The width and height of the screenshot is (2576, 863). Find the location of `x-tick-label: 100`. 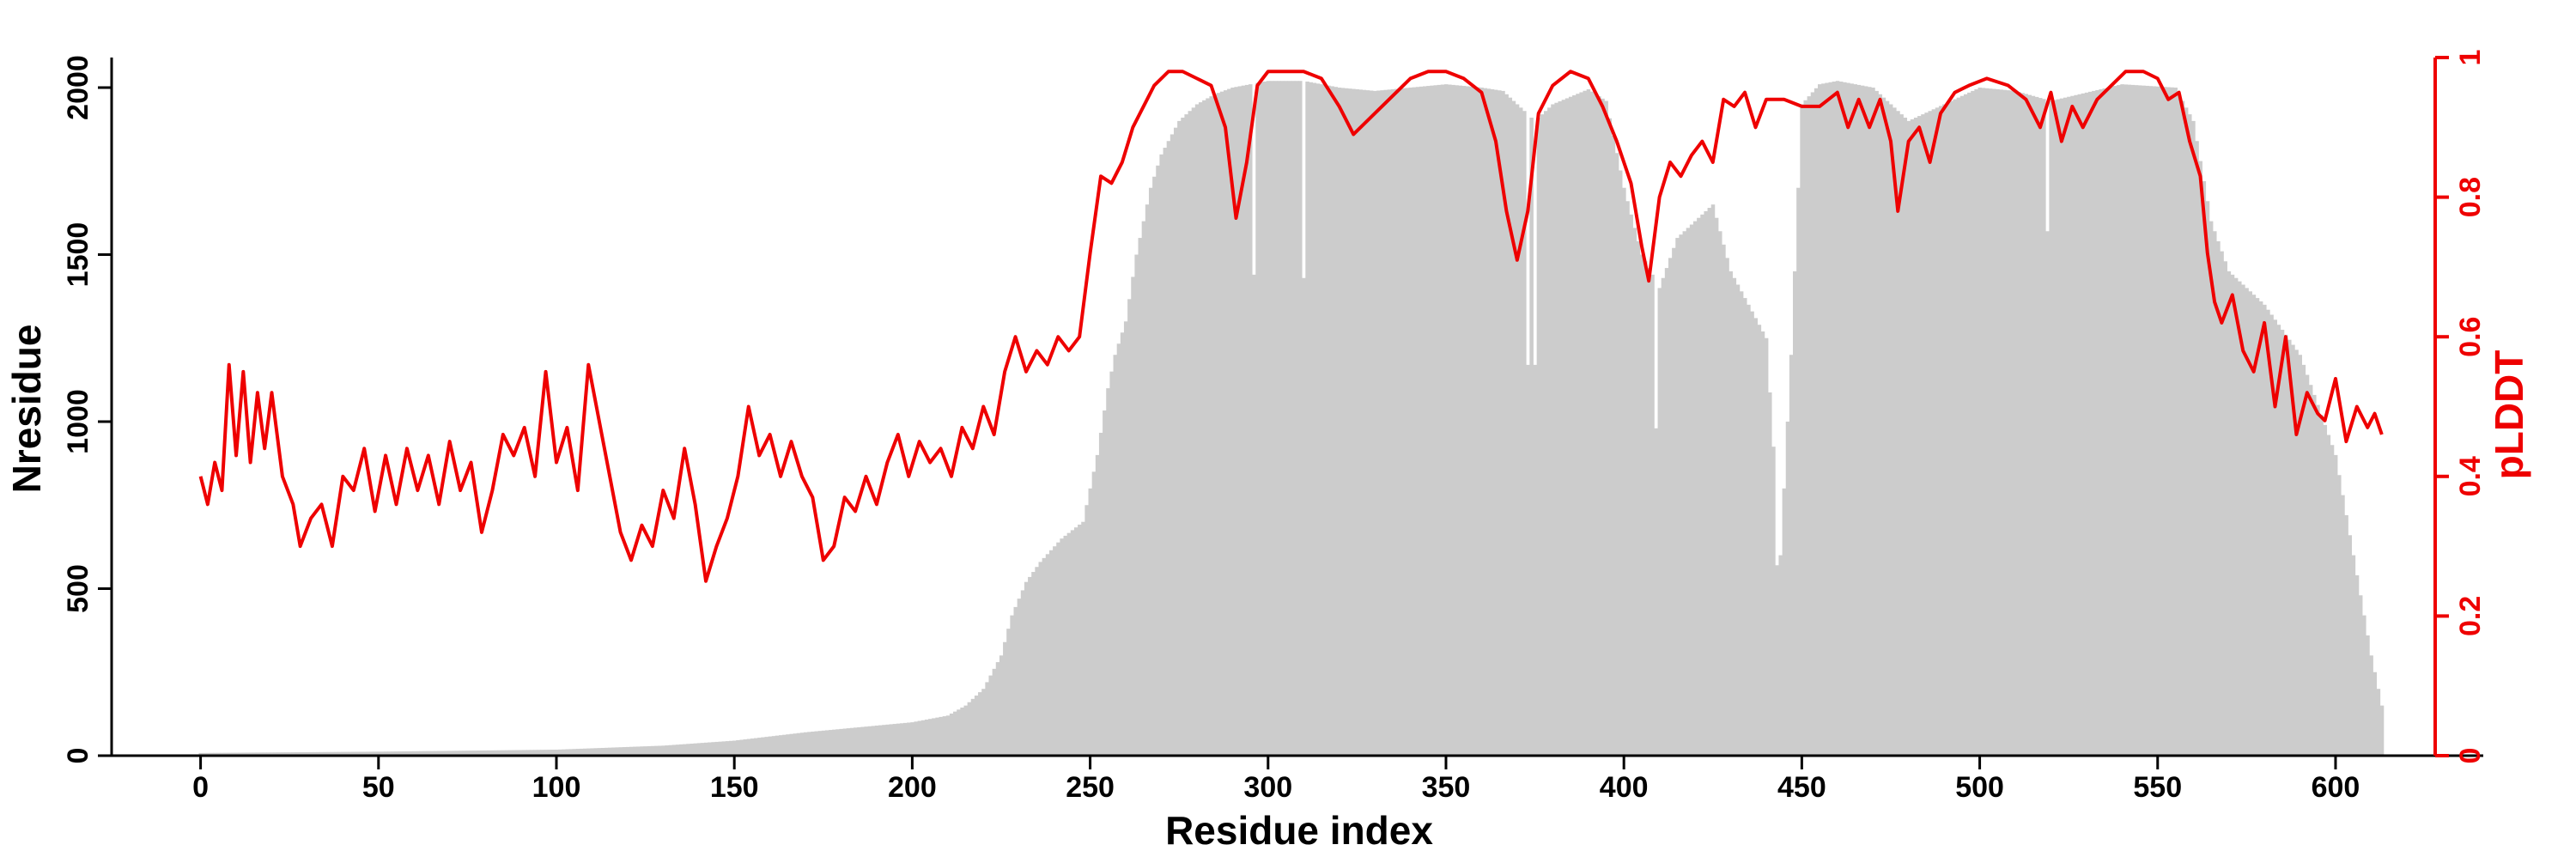

x-tick-label: 100 is located at coordinates (556, 788).